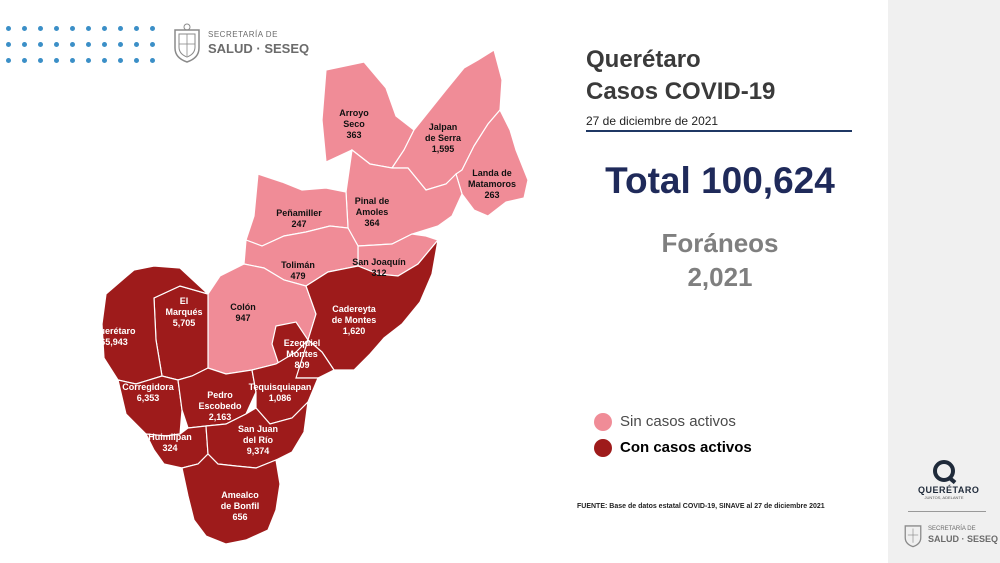 This screenshot has height=563, width=1000. I want to click on municipality-label-tequisquiapan: Tequisquiapan 1,086, so click(280, 392).